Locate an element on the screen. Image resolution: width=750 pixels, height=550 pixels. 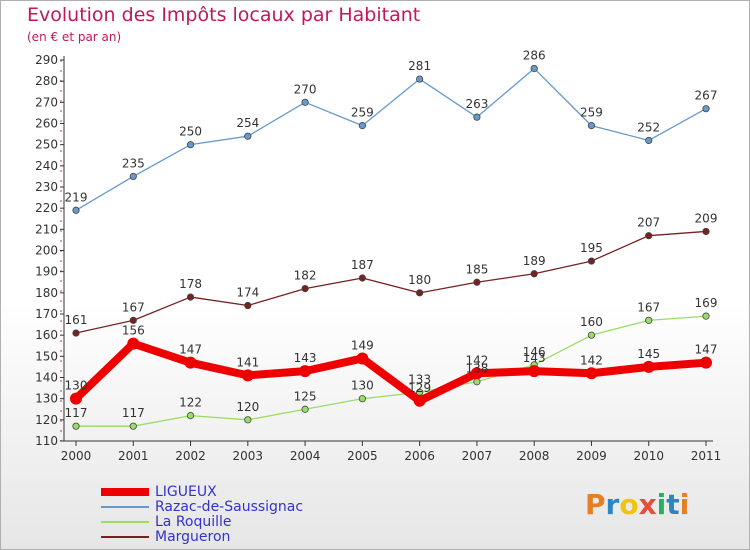
legend-item: Margueron is located at coordinates (221, 537).